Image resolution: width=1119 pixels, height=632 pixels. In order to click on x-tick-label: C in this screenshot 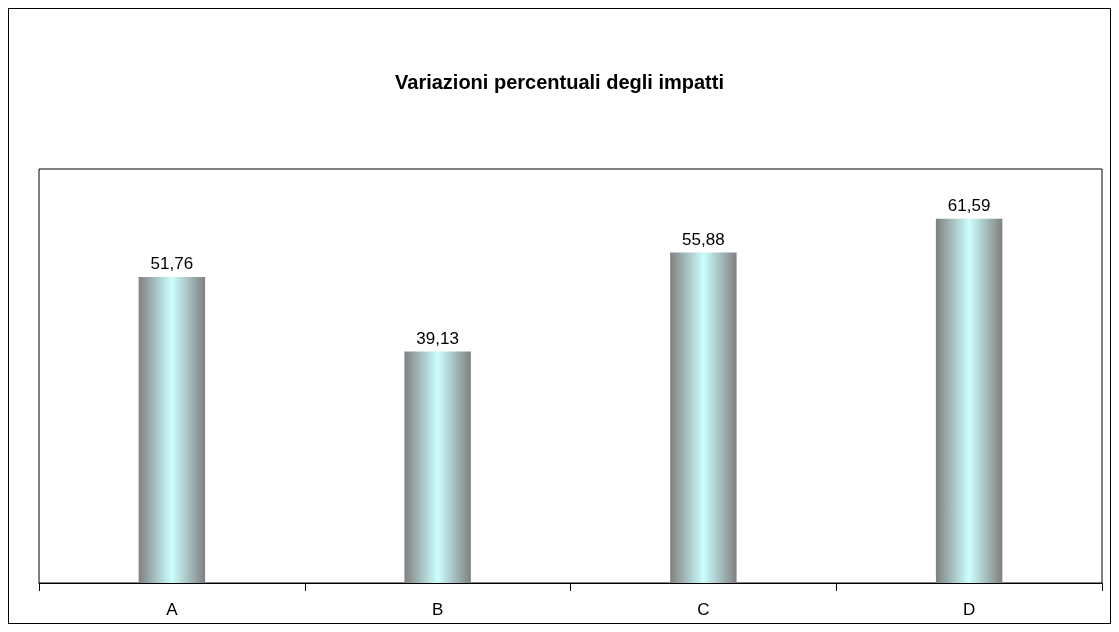, I will do `click(703, 609)`.